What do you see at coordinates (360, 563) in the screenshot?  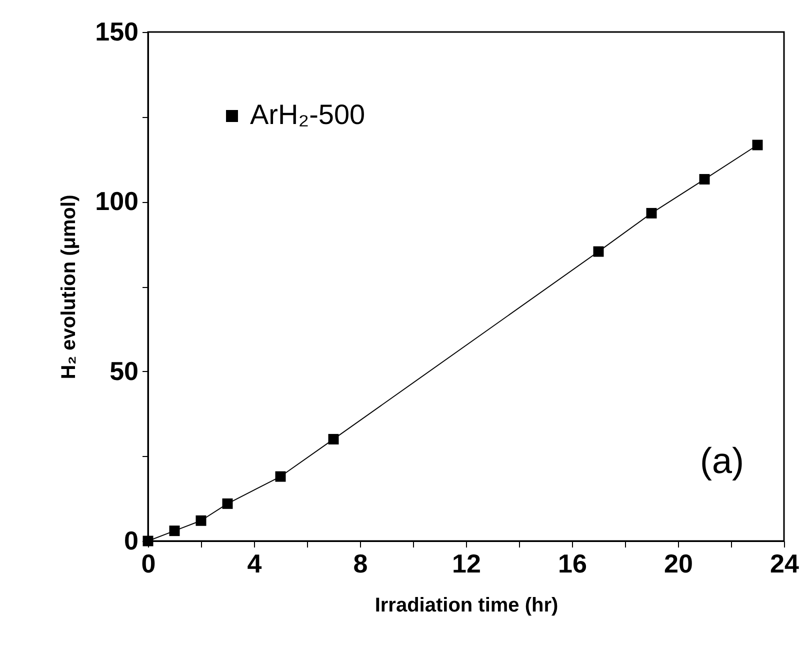 I see `x-tick-label: 8` at bounding box center [360, 563].